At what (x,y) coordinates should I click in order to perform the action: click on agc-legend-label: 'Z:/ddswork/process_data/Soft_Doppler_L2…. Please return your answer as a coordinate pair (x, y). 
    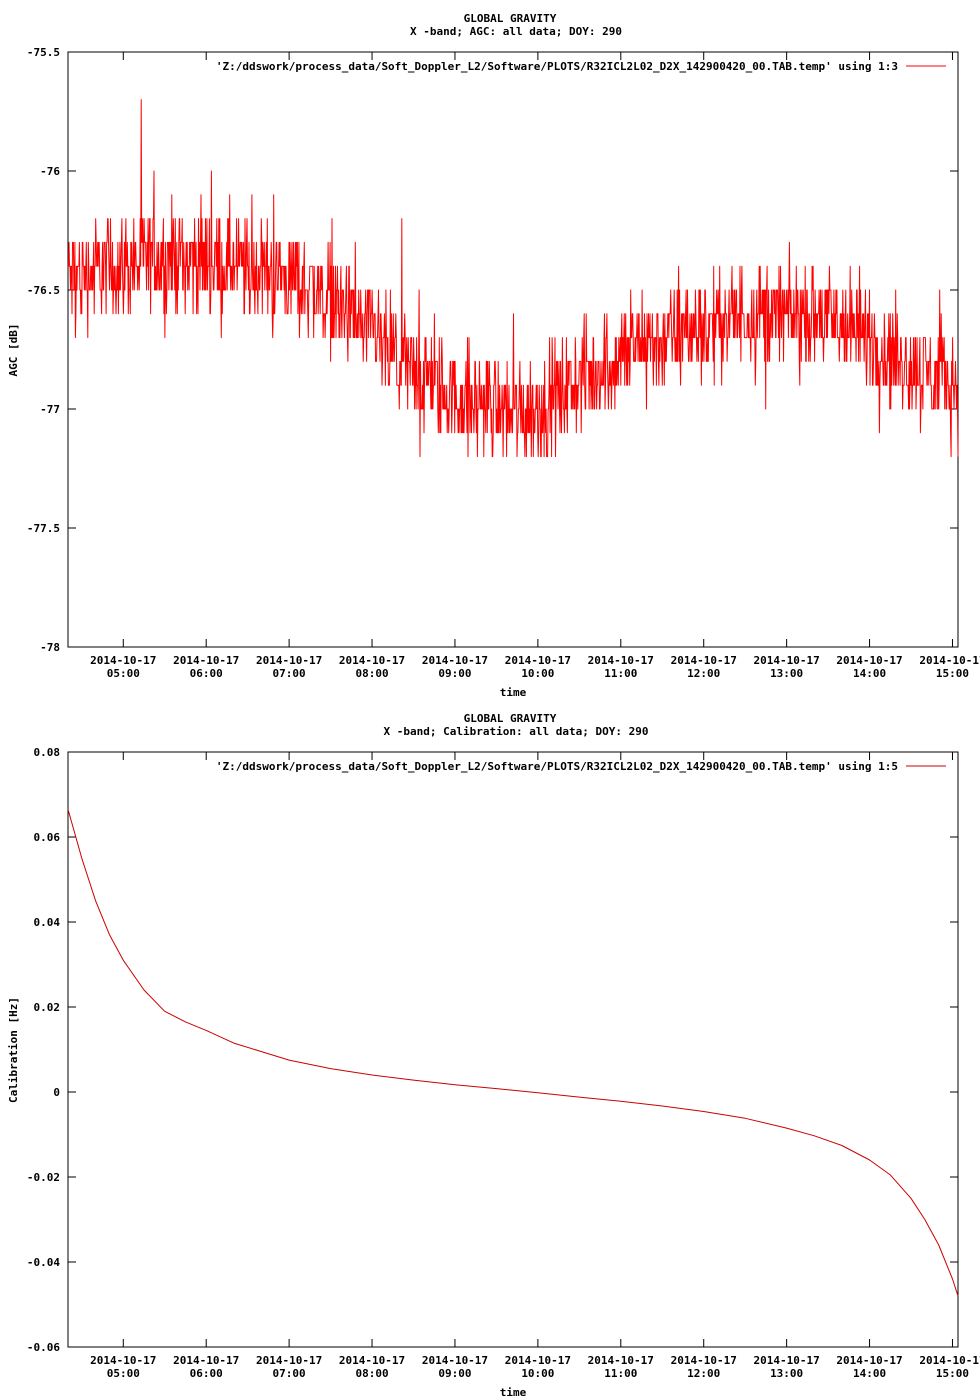
    Looking at the image, I should click on (557, 66).